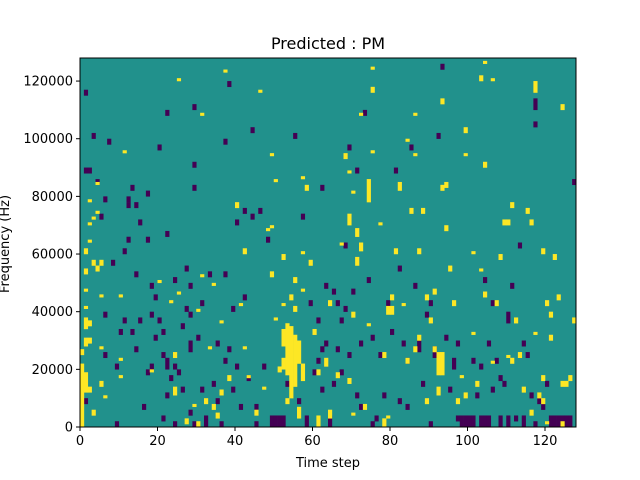 Image resolution: width=640 pixels, height=480 pixels. I want to click on y-tick-label: 40000, so click(52, 312).